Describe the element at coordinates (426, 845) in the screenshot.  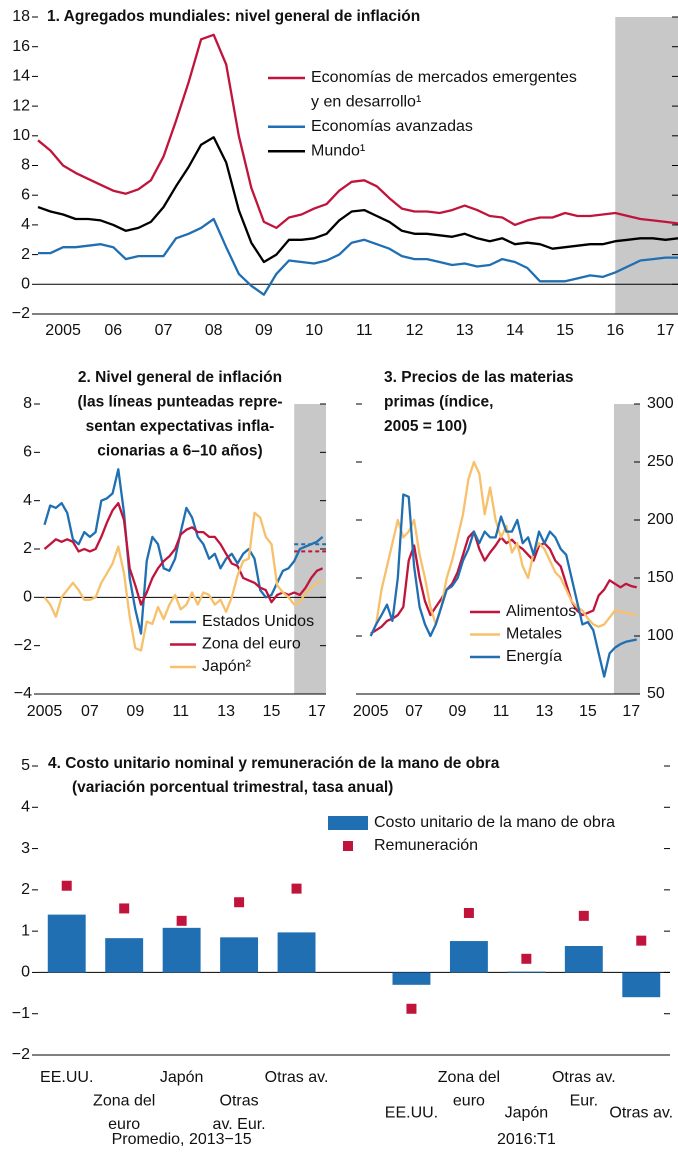
I see `legend-label: Remuneración` at that location.